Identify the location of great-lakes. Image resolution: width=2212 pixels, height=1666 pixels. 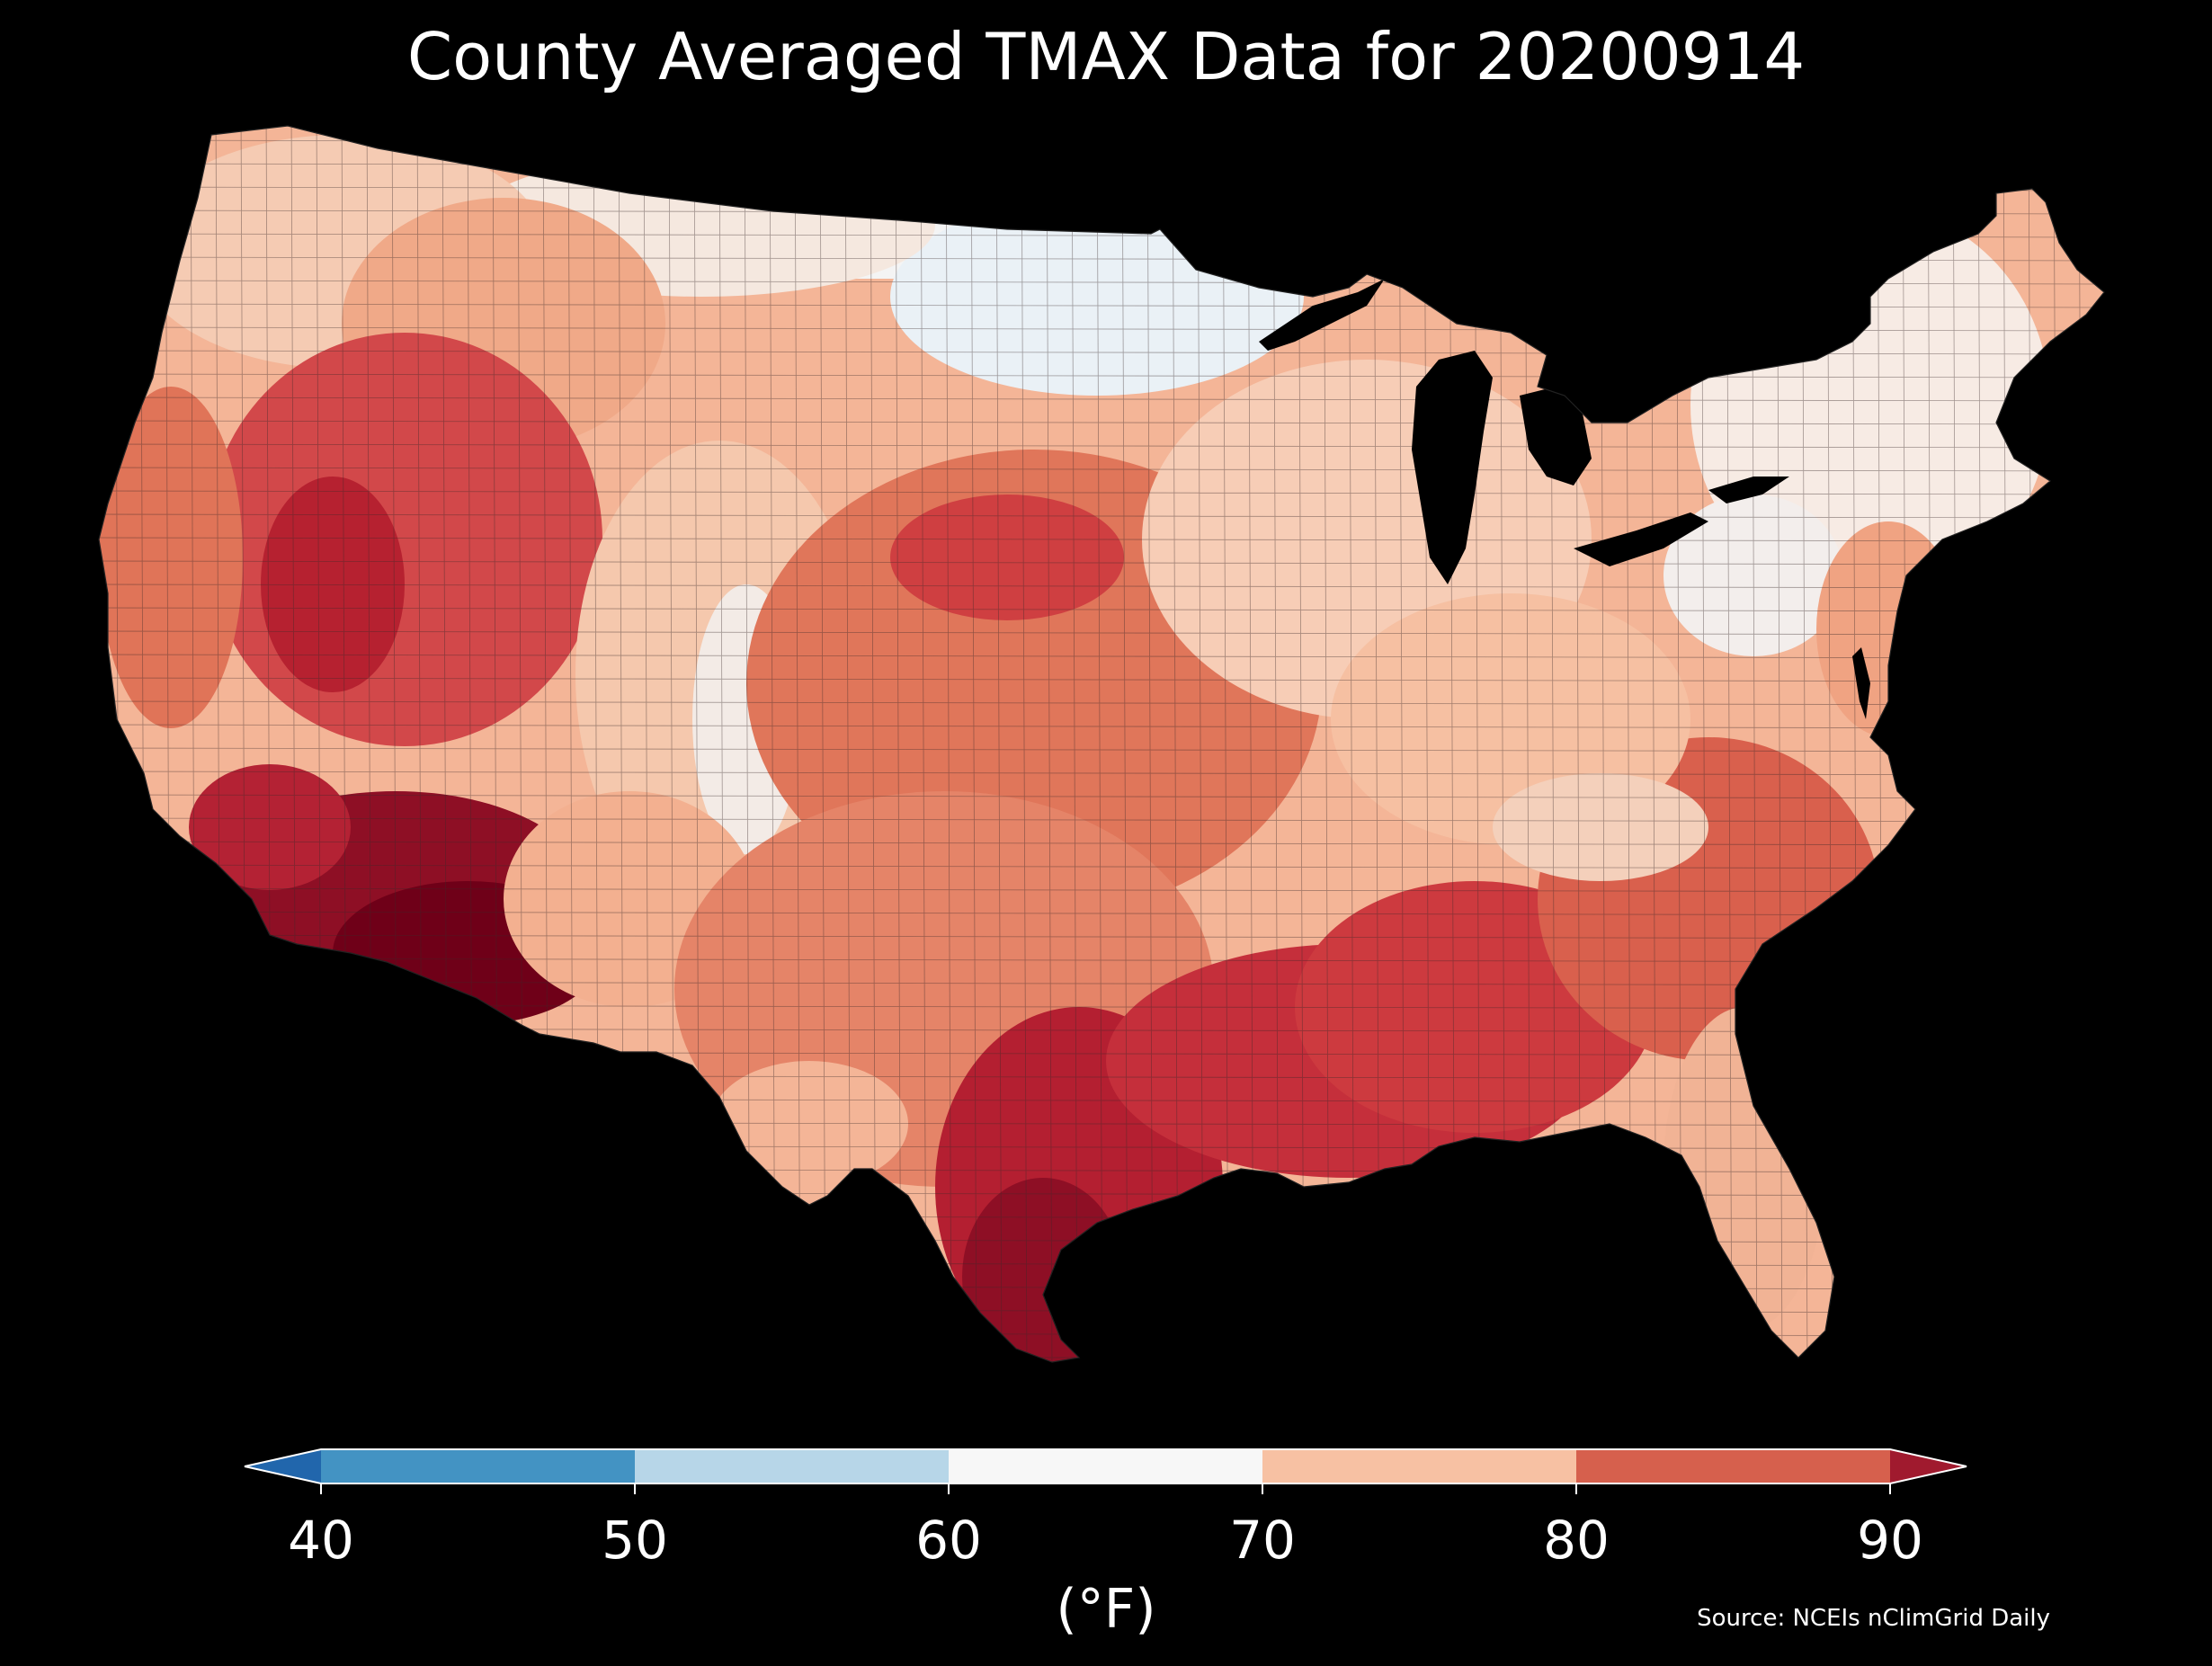
(1524, 432).